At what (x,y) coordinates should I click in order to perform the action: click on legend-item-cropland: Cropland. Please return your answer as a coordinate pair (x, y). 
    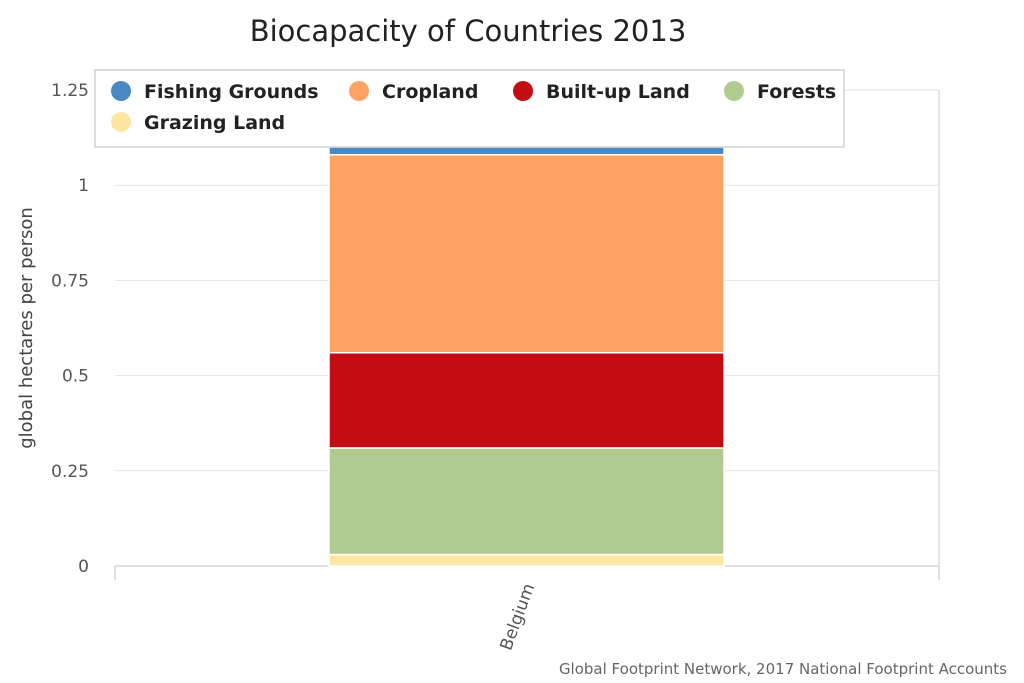
    Looking at the image, I should click on (413, 92).